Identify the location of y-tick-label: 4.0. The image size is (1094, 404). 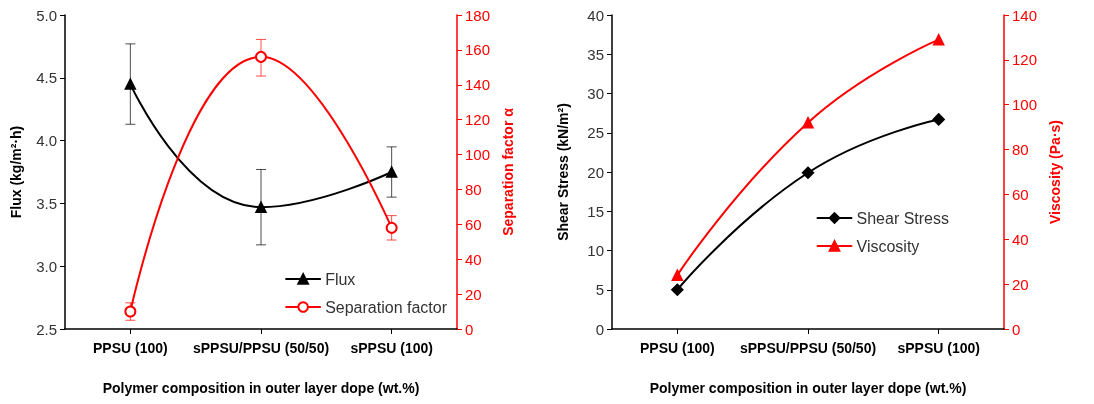
(46, 141).